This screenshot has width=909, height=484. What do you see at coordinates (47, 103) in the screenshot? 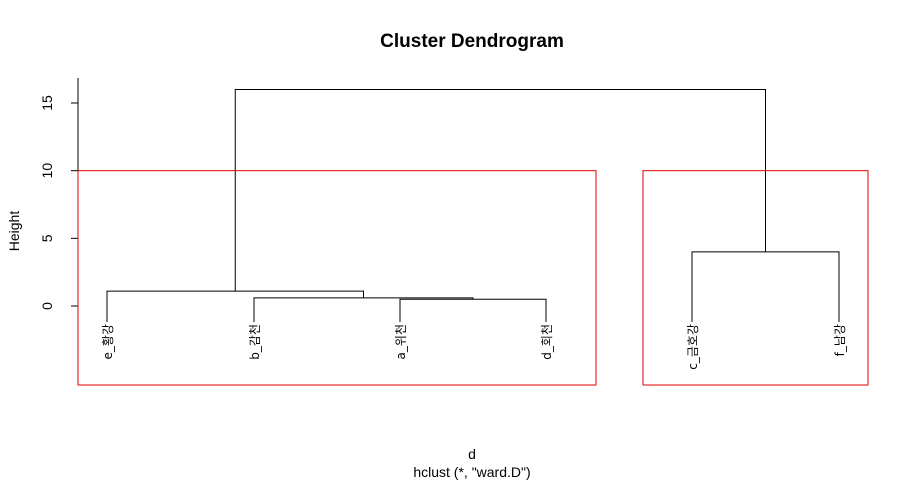
I see `y-tick-label: 15` at bounding box center [47, 103].